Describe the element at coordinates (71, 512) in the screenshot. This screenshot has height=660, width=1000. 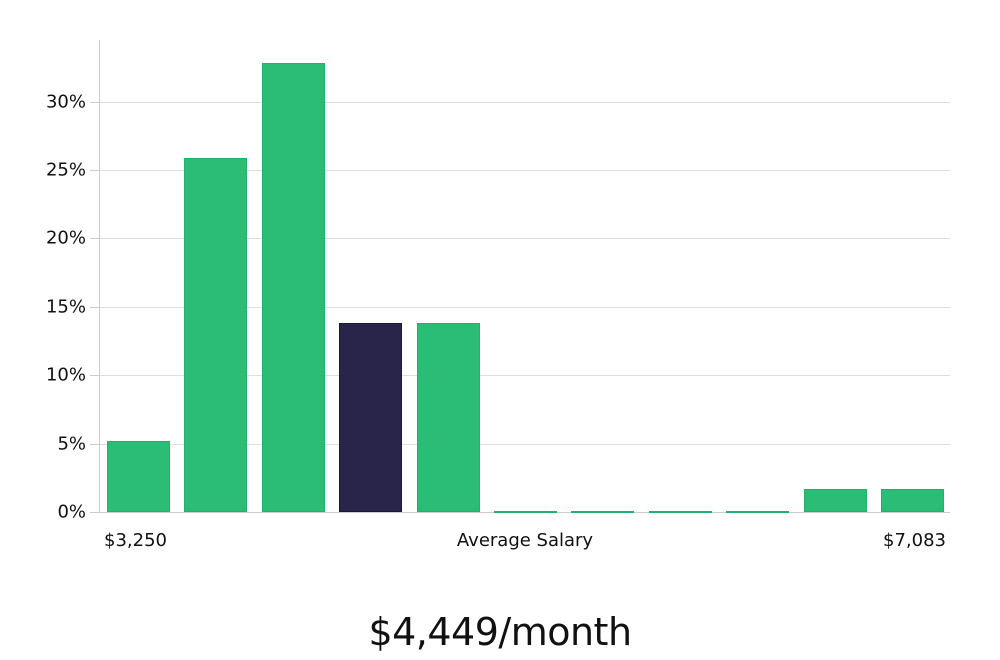
I see `y-tick-label: 0%` at that location.